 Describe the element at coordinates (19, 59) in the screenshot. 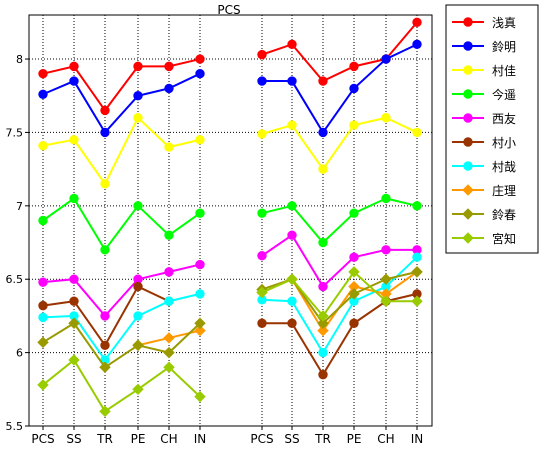

I see `y-tick-label: 8` at that location.